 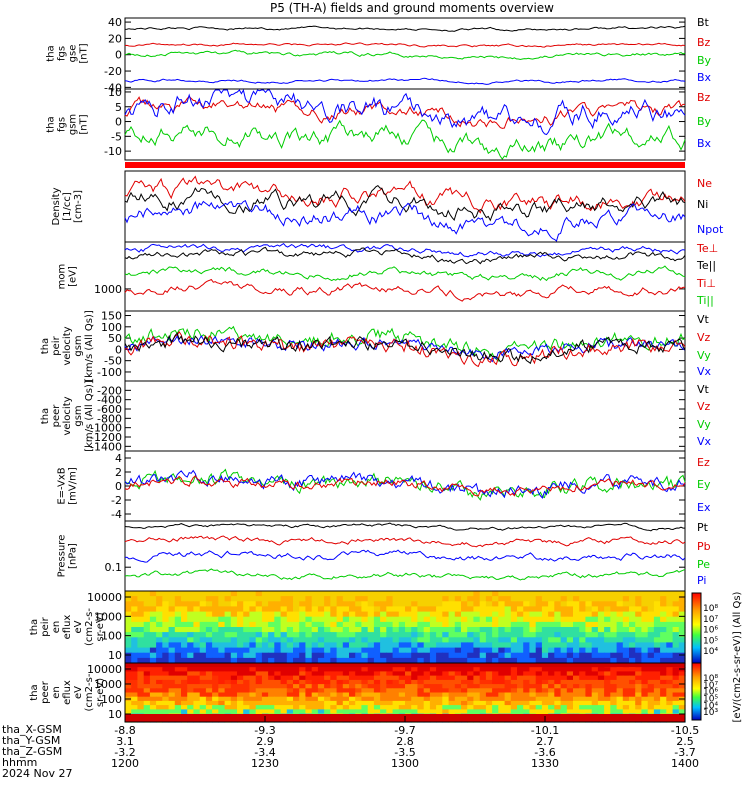 What do you see at coordinates (710, 631) in the screenshot?
I see `colorbar-tick-0-2: 10⁶` at bounding box center [710, 631].